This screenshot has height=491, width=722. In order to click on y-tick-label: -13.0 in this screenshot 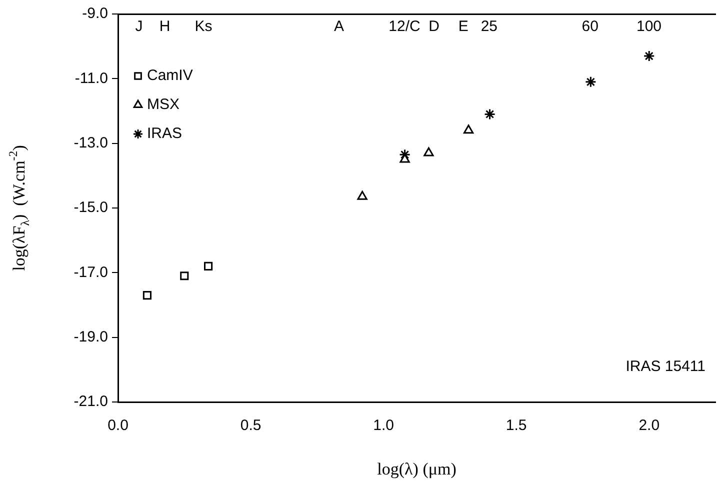, I will do `click(91, 143)`.